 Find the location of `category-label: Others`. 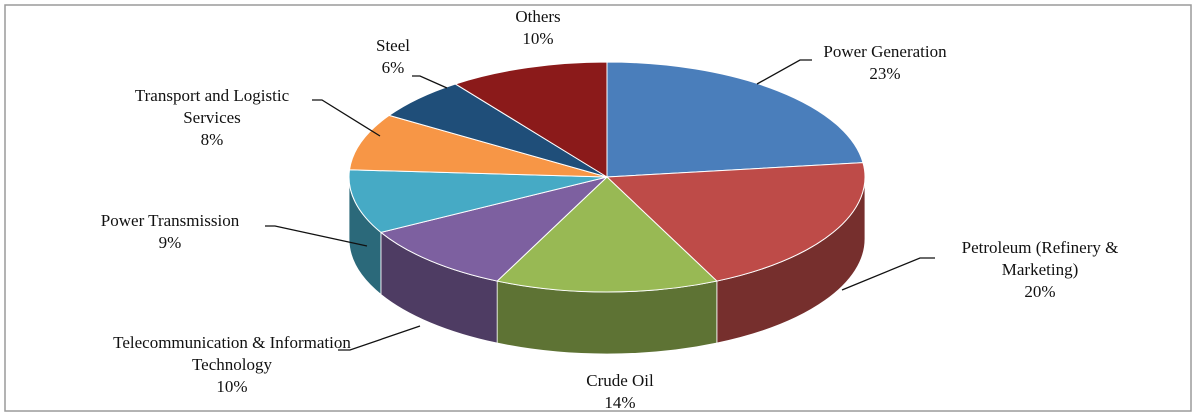

category-label: Others is located at coordinates (538, 16).